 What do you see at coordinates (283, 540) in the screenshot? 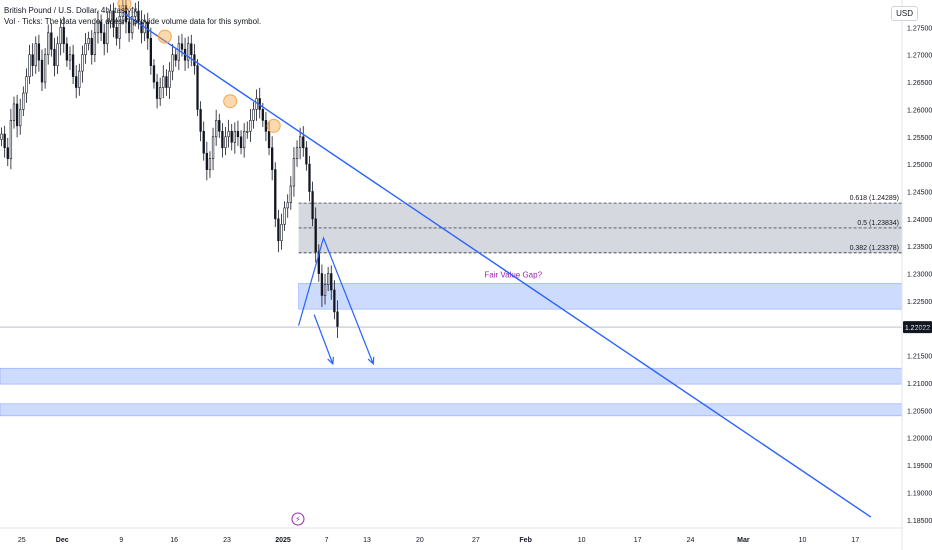
I see `x-tick-label: 2025` at bounding box center [283, 540].